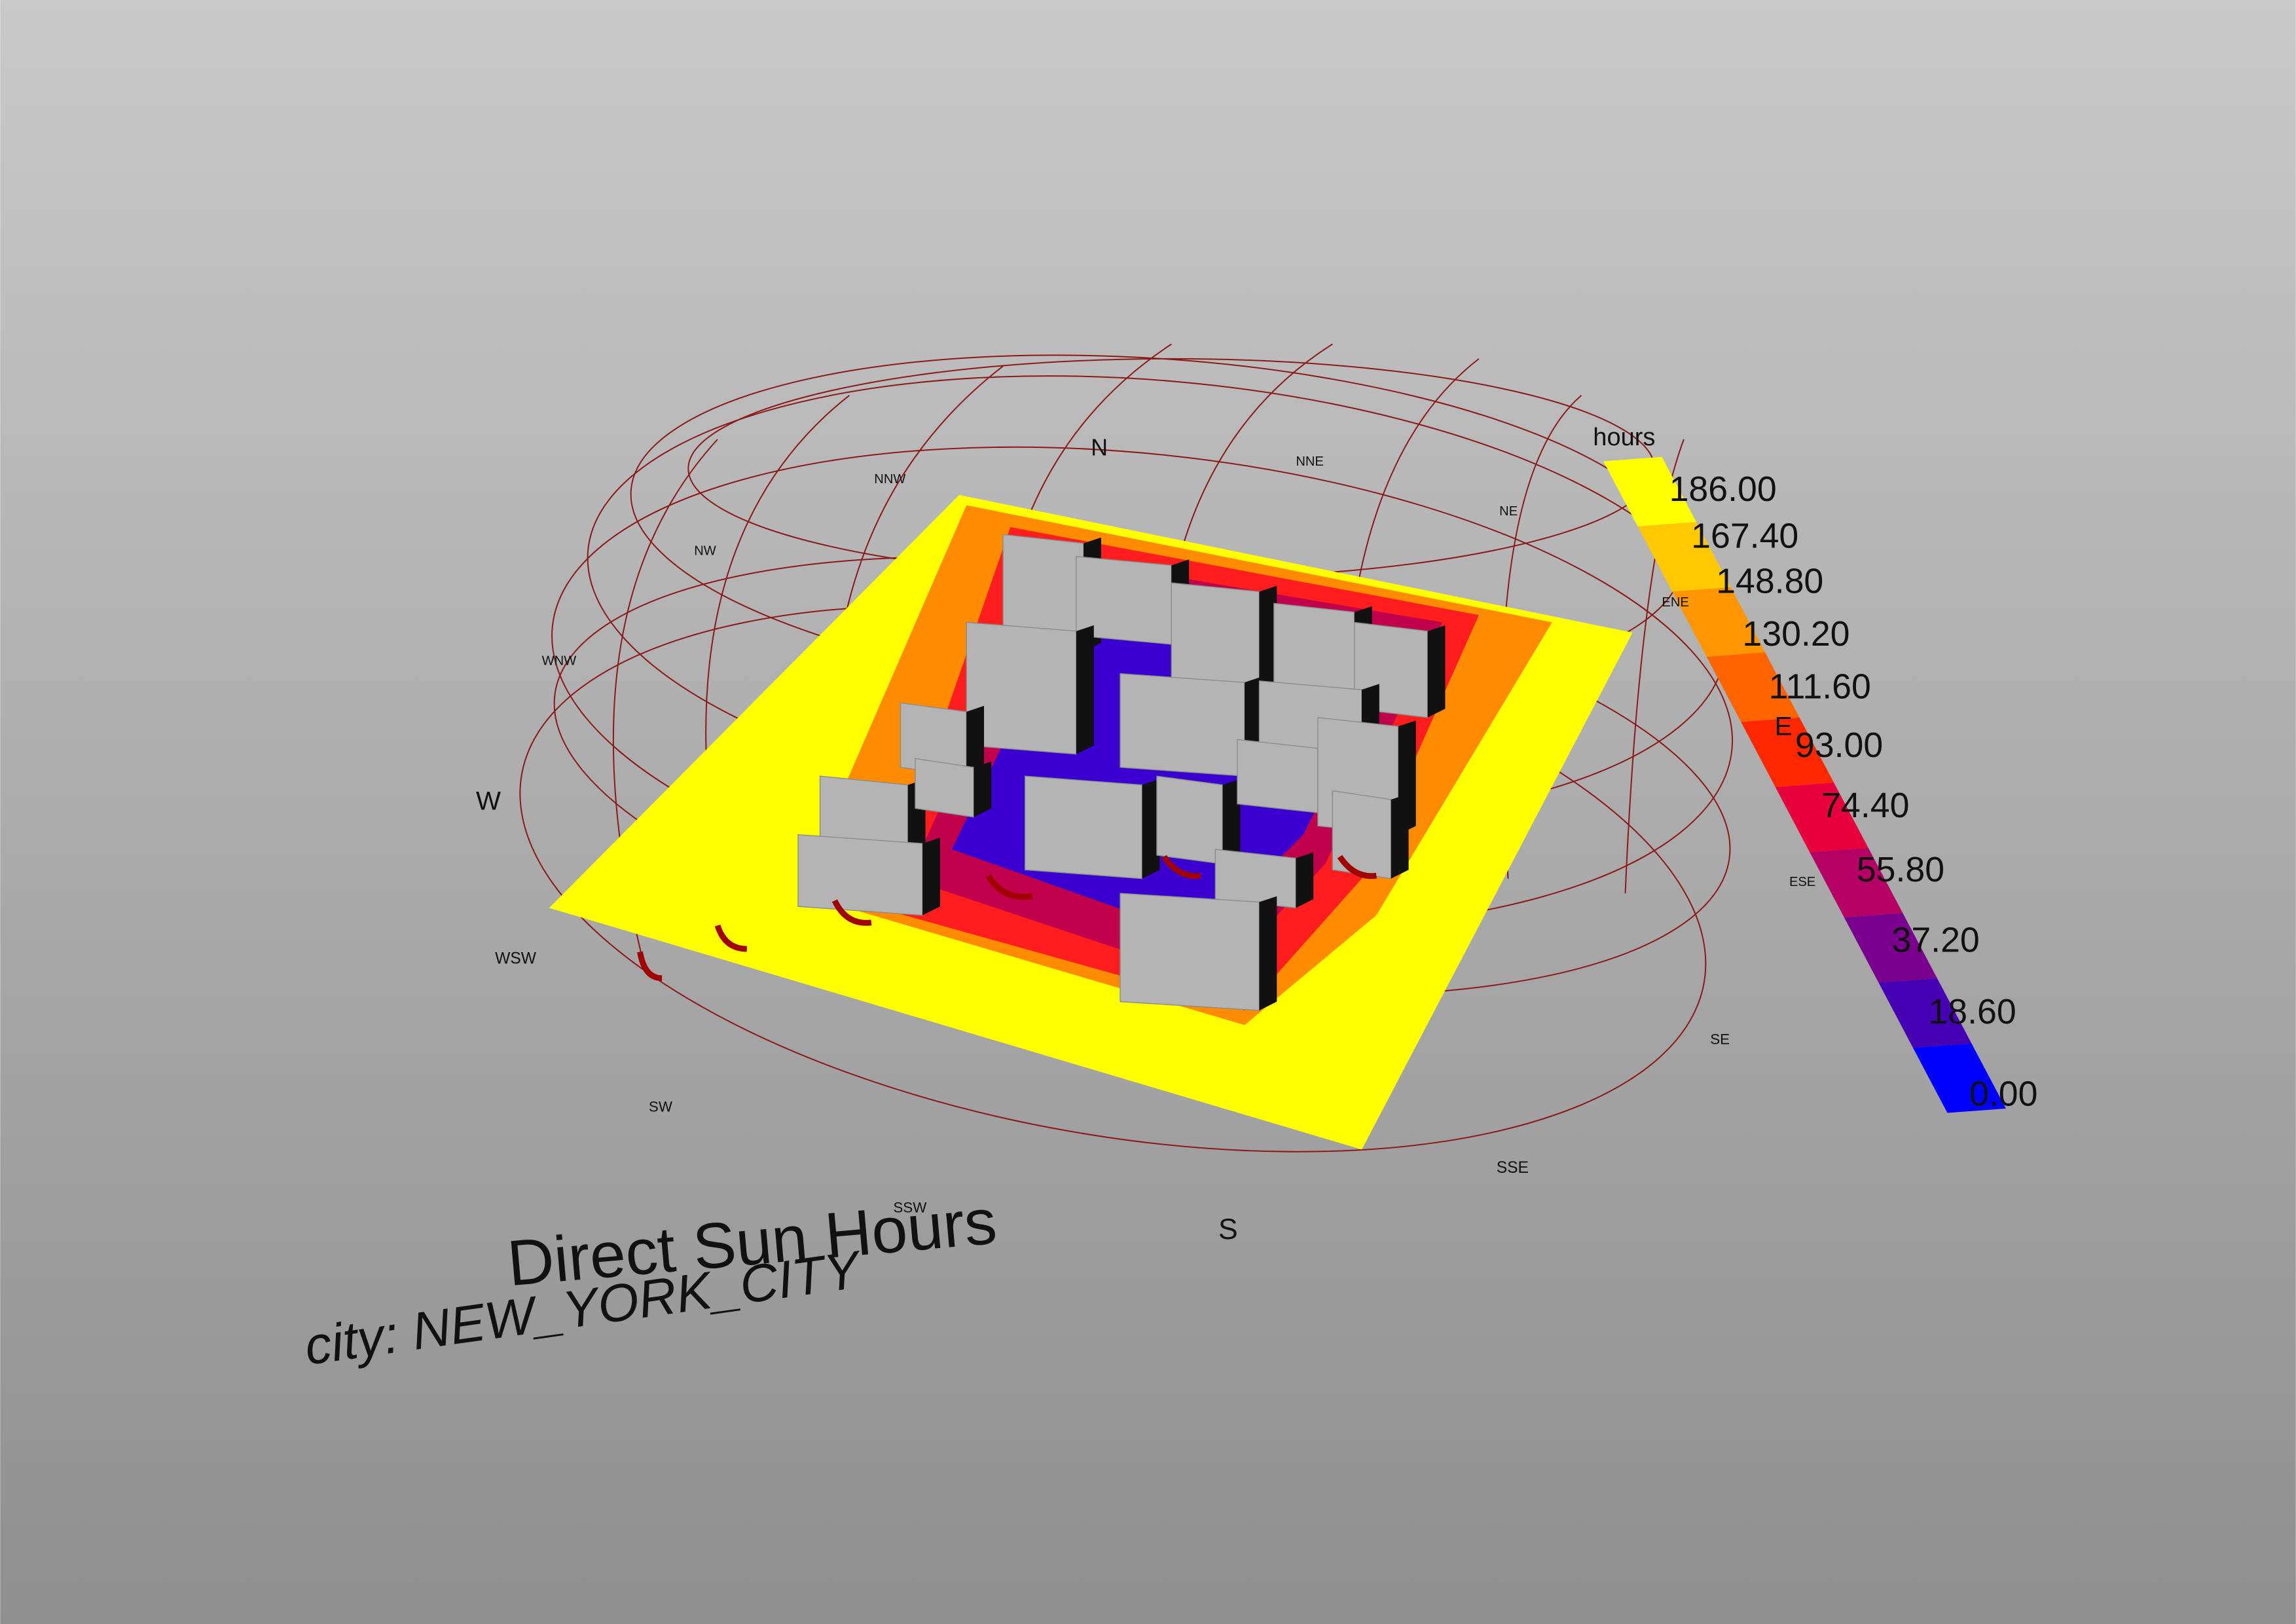 The width and height of the screenshot is (2296, 1624). What do you see at coordinates (1675, 602) in the screenshot?
I see `compass-label: ENE` at bounding box center [1675, 602].